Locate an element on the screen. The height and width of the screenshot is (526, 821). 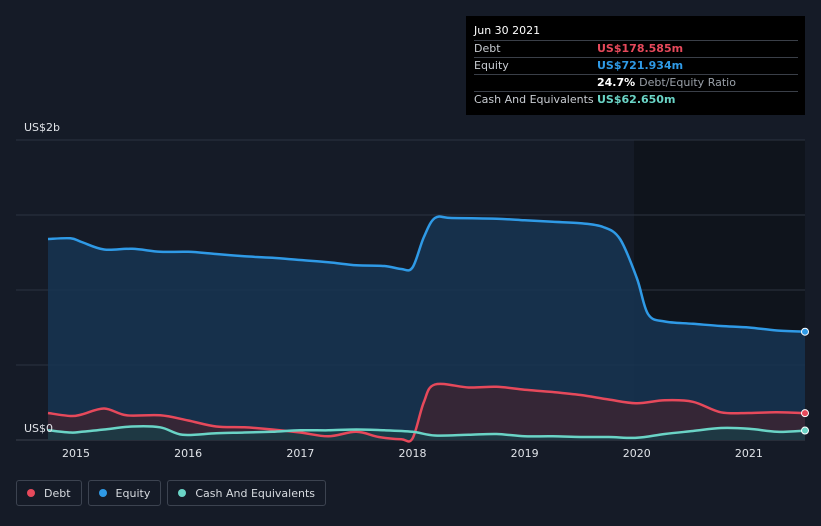
x-tick-label: 2020 is located at coordinates (637, 453).